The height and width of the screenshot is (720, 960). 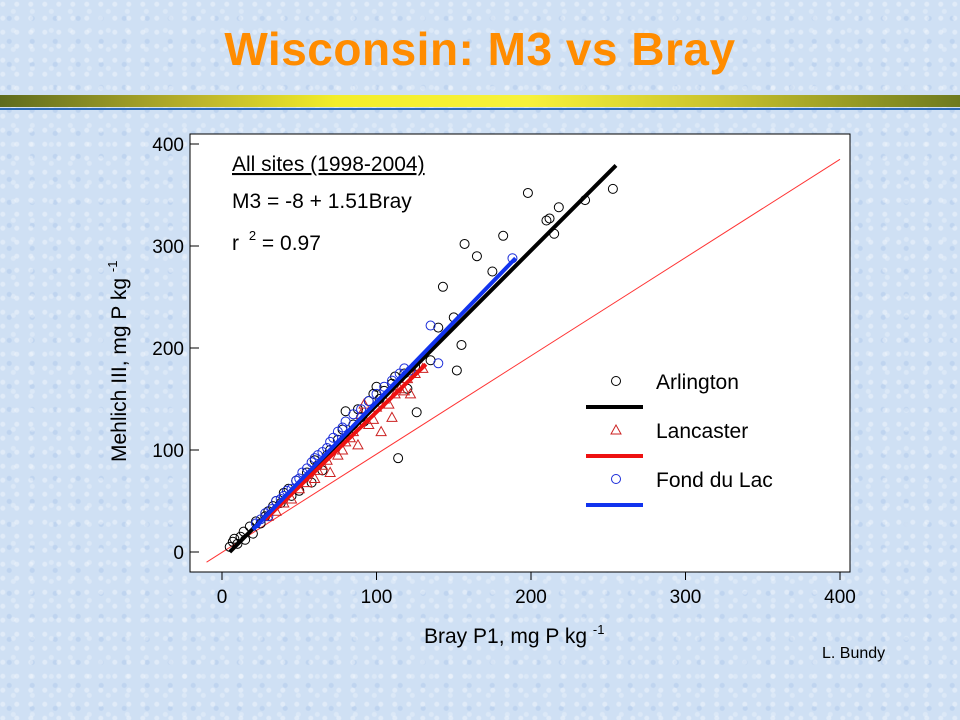 What do you see at coordinates (168, 451) in the screenshot?
I see `y-tick-label: 100` at bounding box center [168, 451].